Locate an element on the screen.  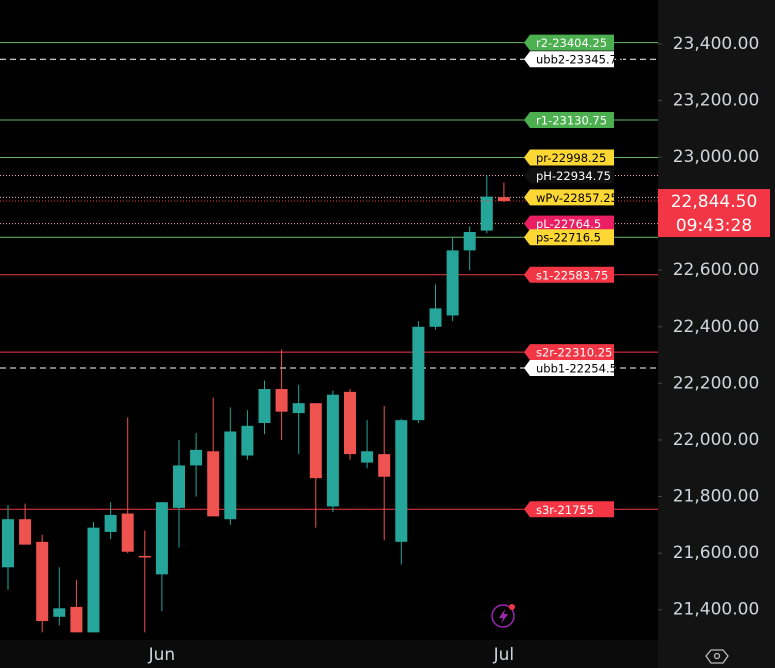
x-tick-label: Jun is located at coordinates (162, 655).